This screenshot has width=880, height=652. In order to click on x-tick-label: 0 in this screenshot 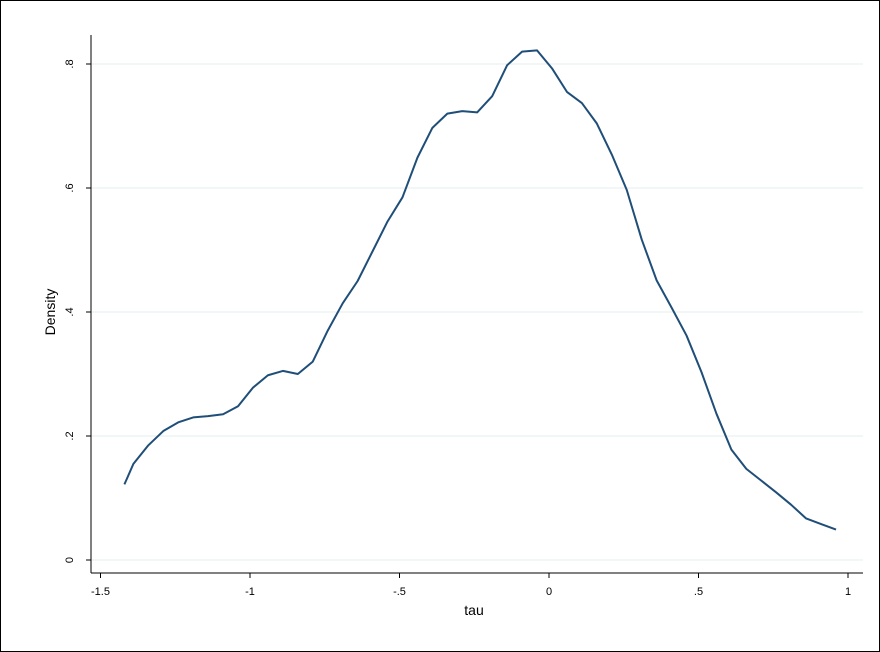, I will do `click(549, 592)`.